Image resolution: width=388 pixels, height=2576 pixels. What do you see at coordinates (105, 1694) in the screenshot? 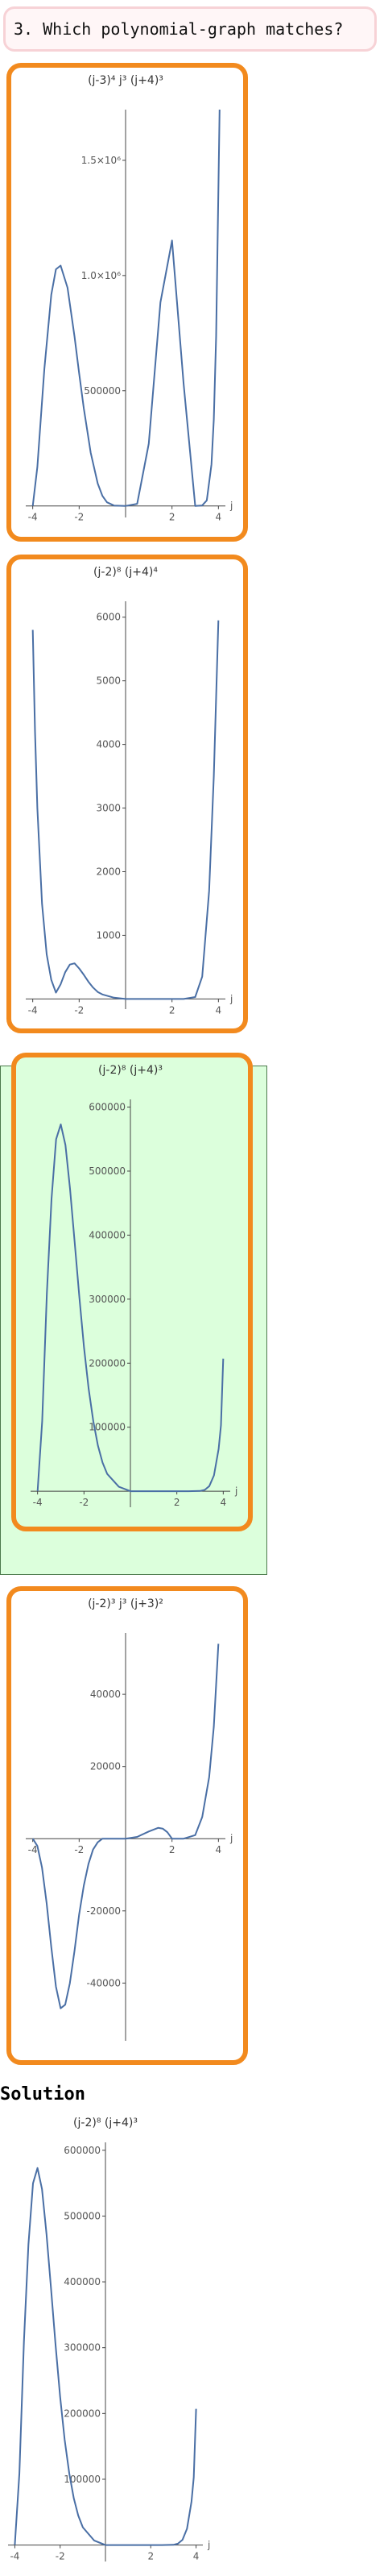
I see `y-tick-label: 40000` at bounding box center [105, 1694].